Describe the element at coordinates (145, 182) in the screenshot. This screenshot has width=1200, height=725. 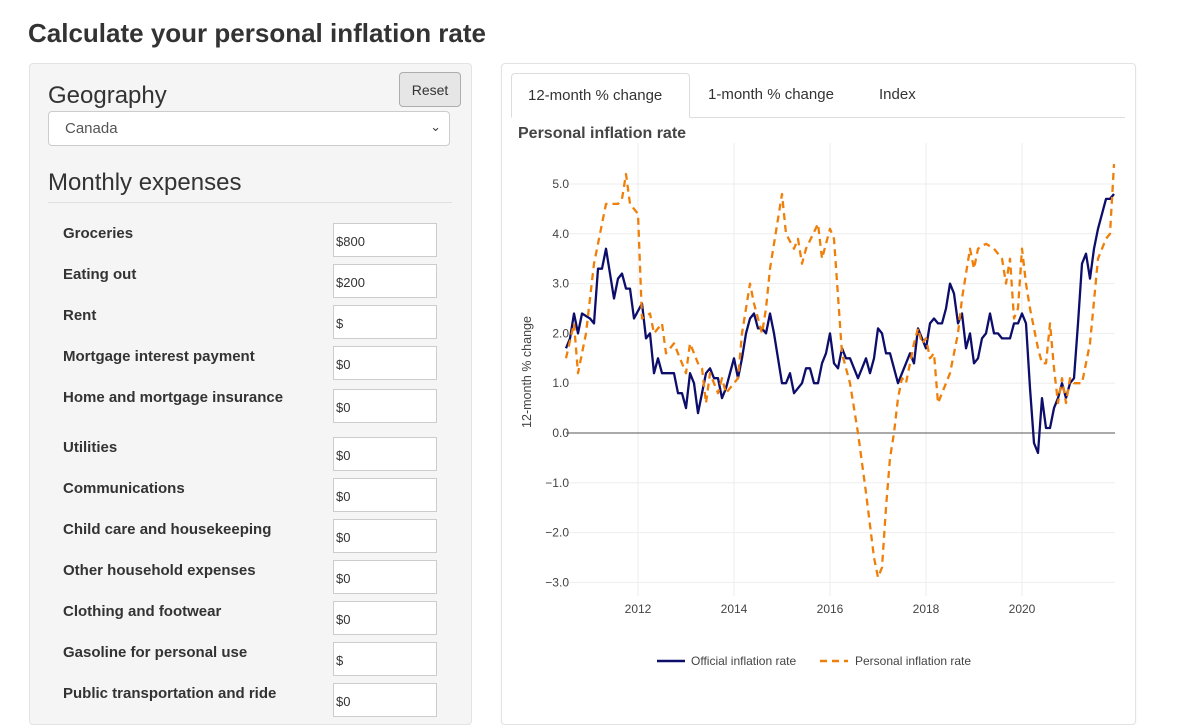
I see `monthly-expenses-heading: Monthly expenses` at that location.